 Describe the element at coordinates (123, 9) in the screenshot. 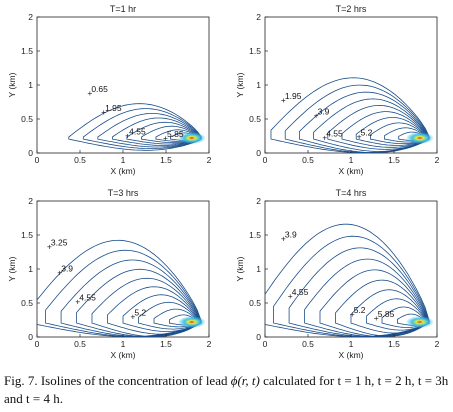

I see `panel-title: T=1 hr` at that location.